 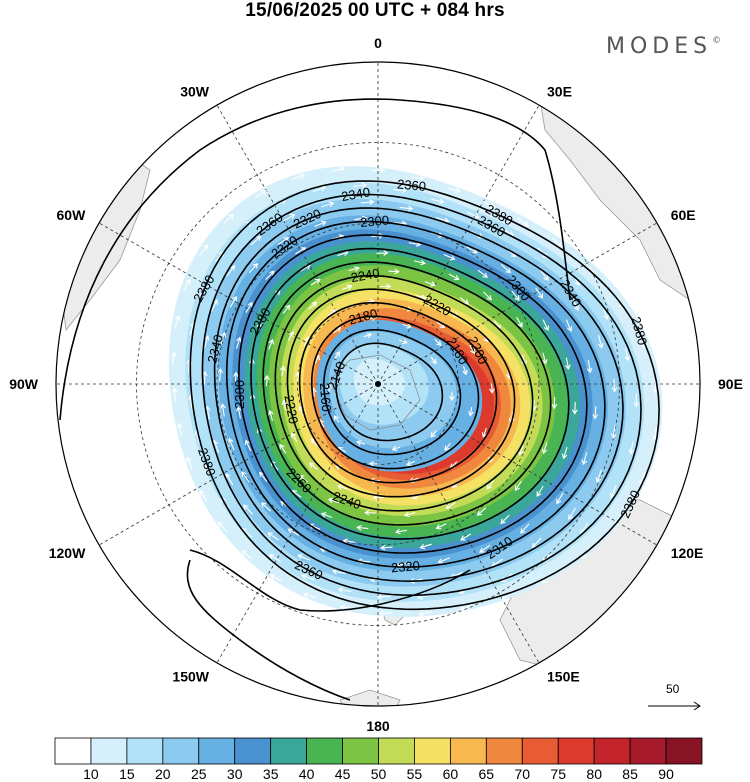 I want to click on colorbar-tick-15: 15, so click(x=127, y=774).